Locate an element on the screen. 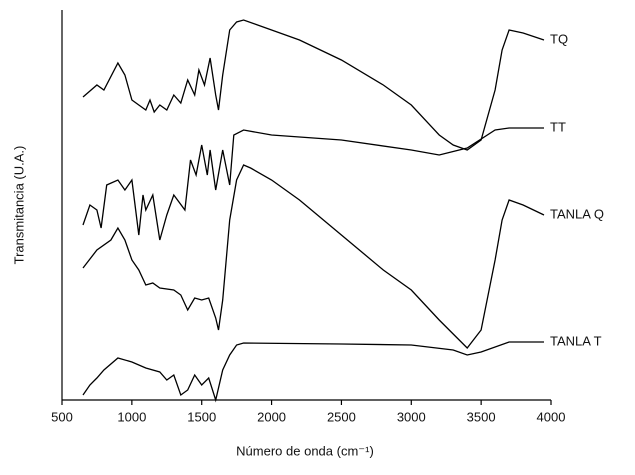 The image size is (635, 475). x-tick-label: 1000 is located at coordinates (131, 416).